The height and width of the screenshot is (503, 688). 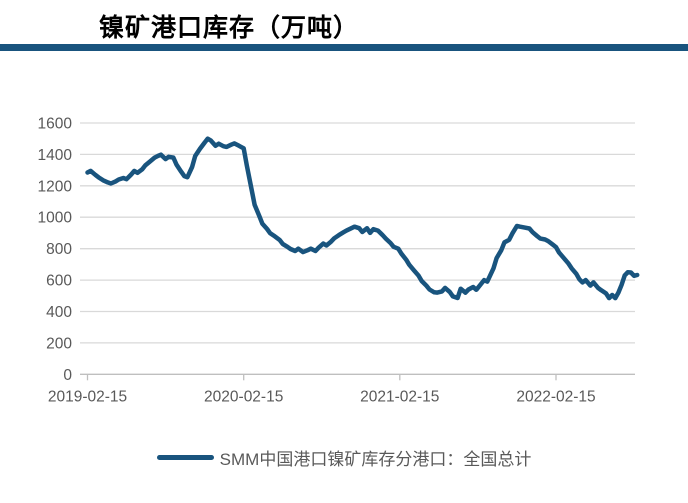 What do you see at coordinates (55, 155) in the screenshot?
I see `y-tick-label: 1400` at bounding box center [55, 155].